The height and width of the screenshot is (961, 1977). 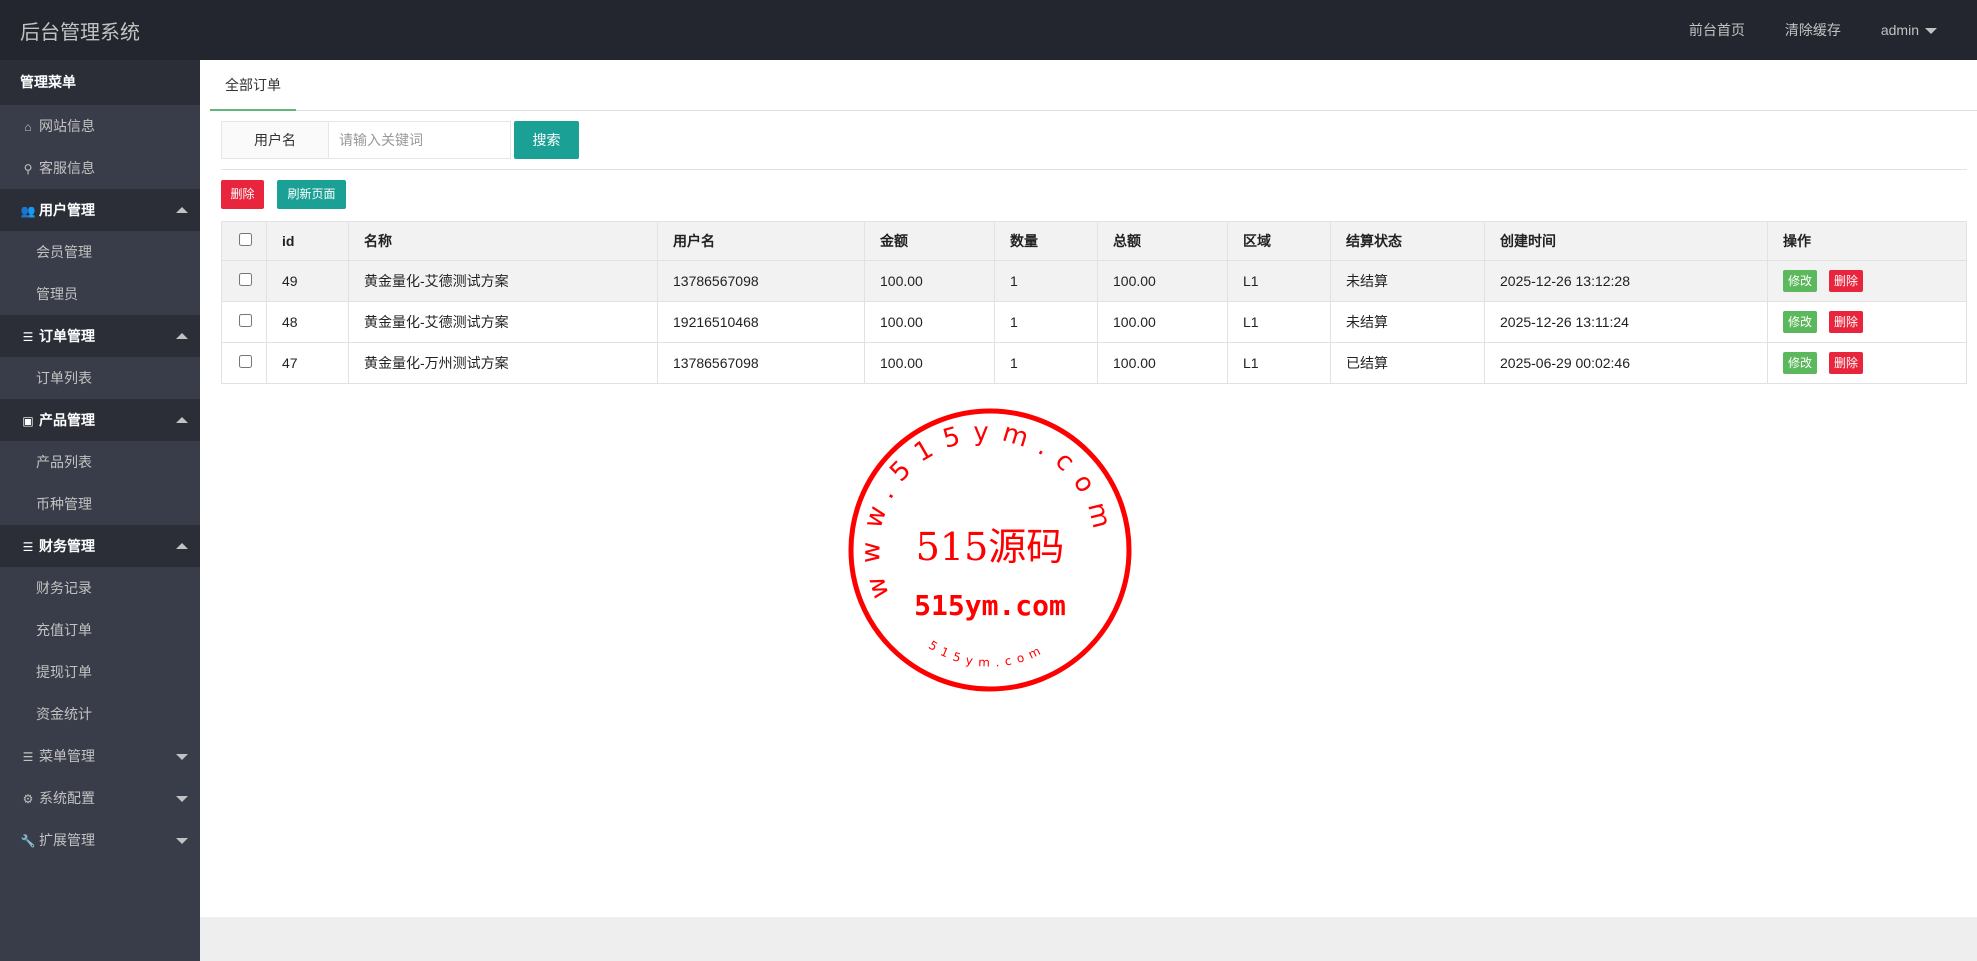 What do you see at coordinates (67, 798) in the screenshot?
I see `sidebar-item-label: 系统配置` at bounding box center [67, 798].